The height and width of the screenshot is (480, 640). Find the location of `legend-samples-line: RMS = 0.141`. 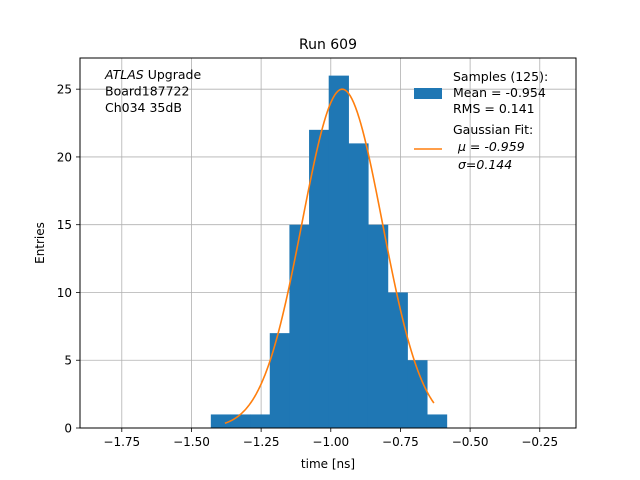

legend-samples-line: RMS = 0.141 is located at coordinates (494, 108).